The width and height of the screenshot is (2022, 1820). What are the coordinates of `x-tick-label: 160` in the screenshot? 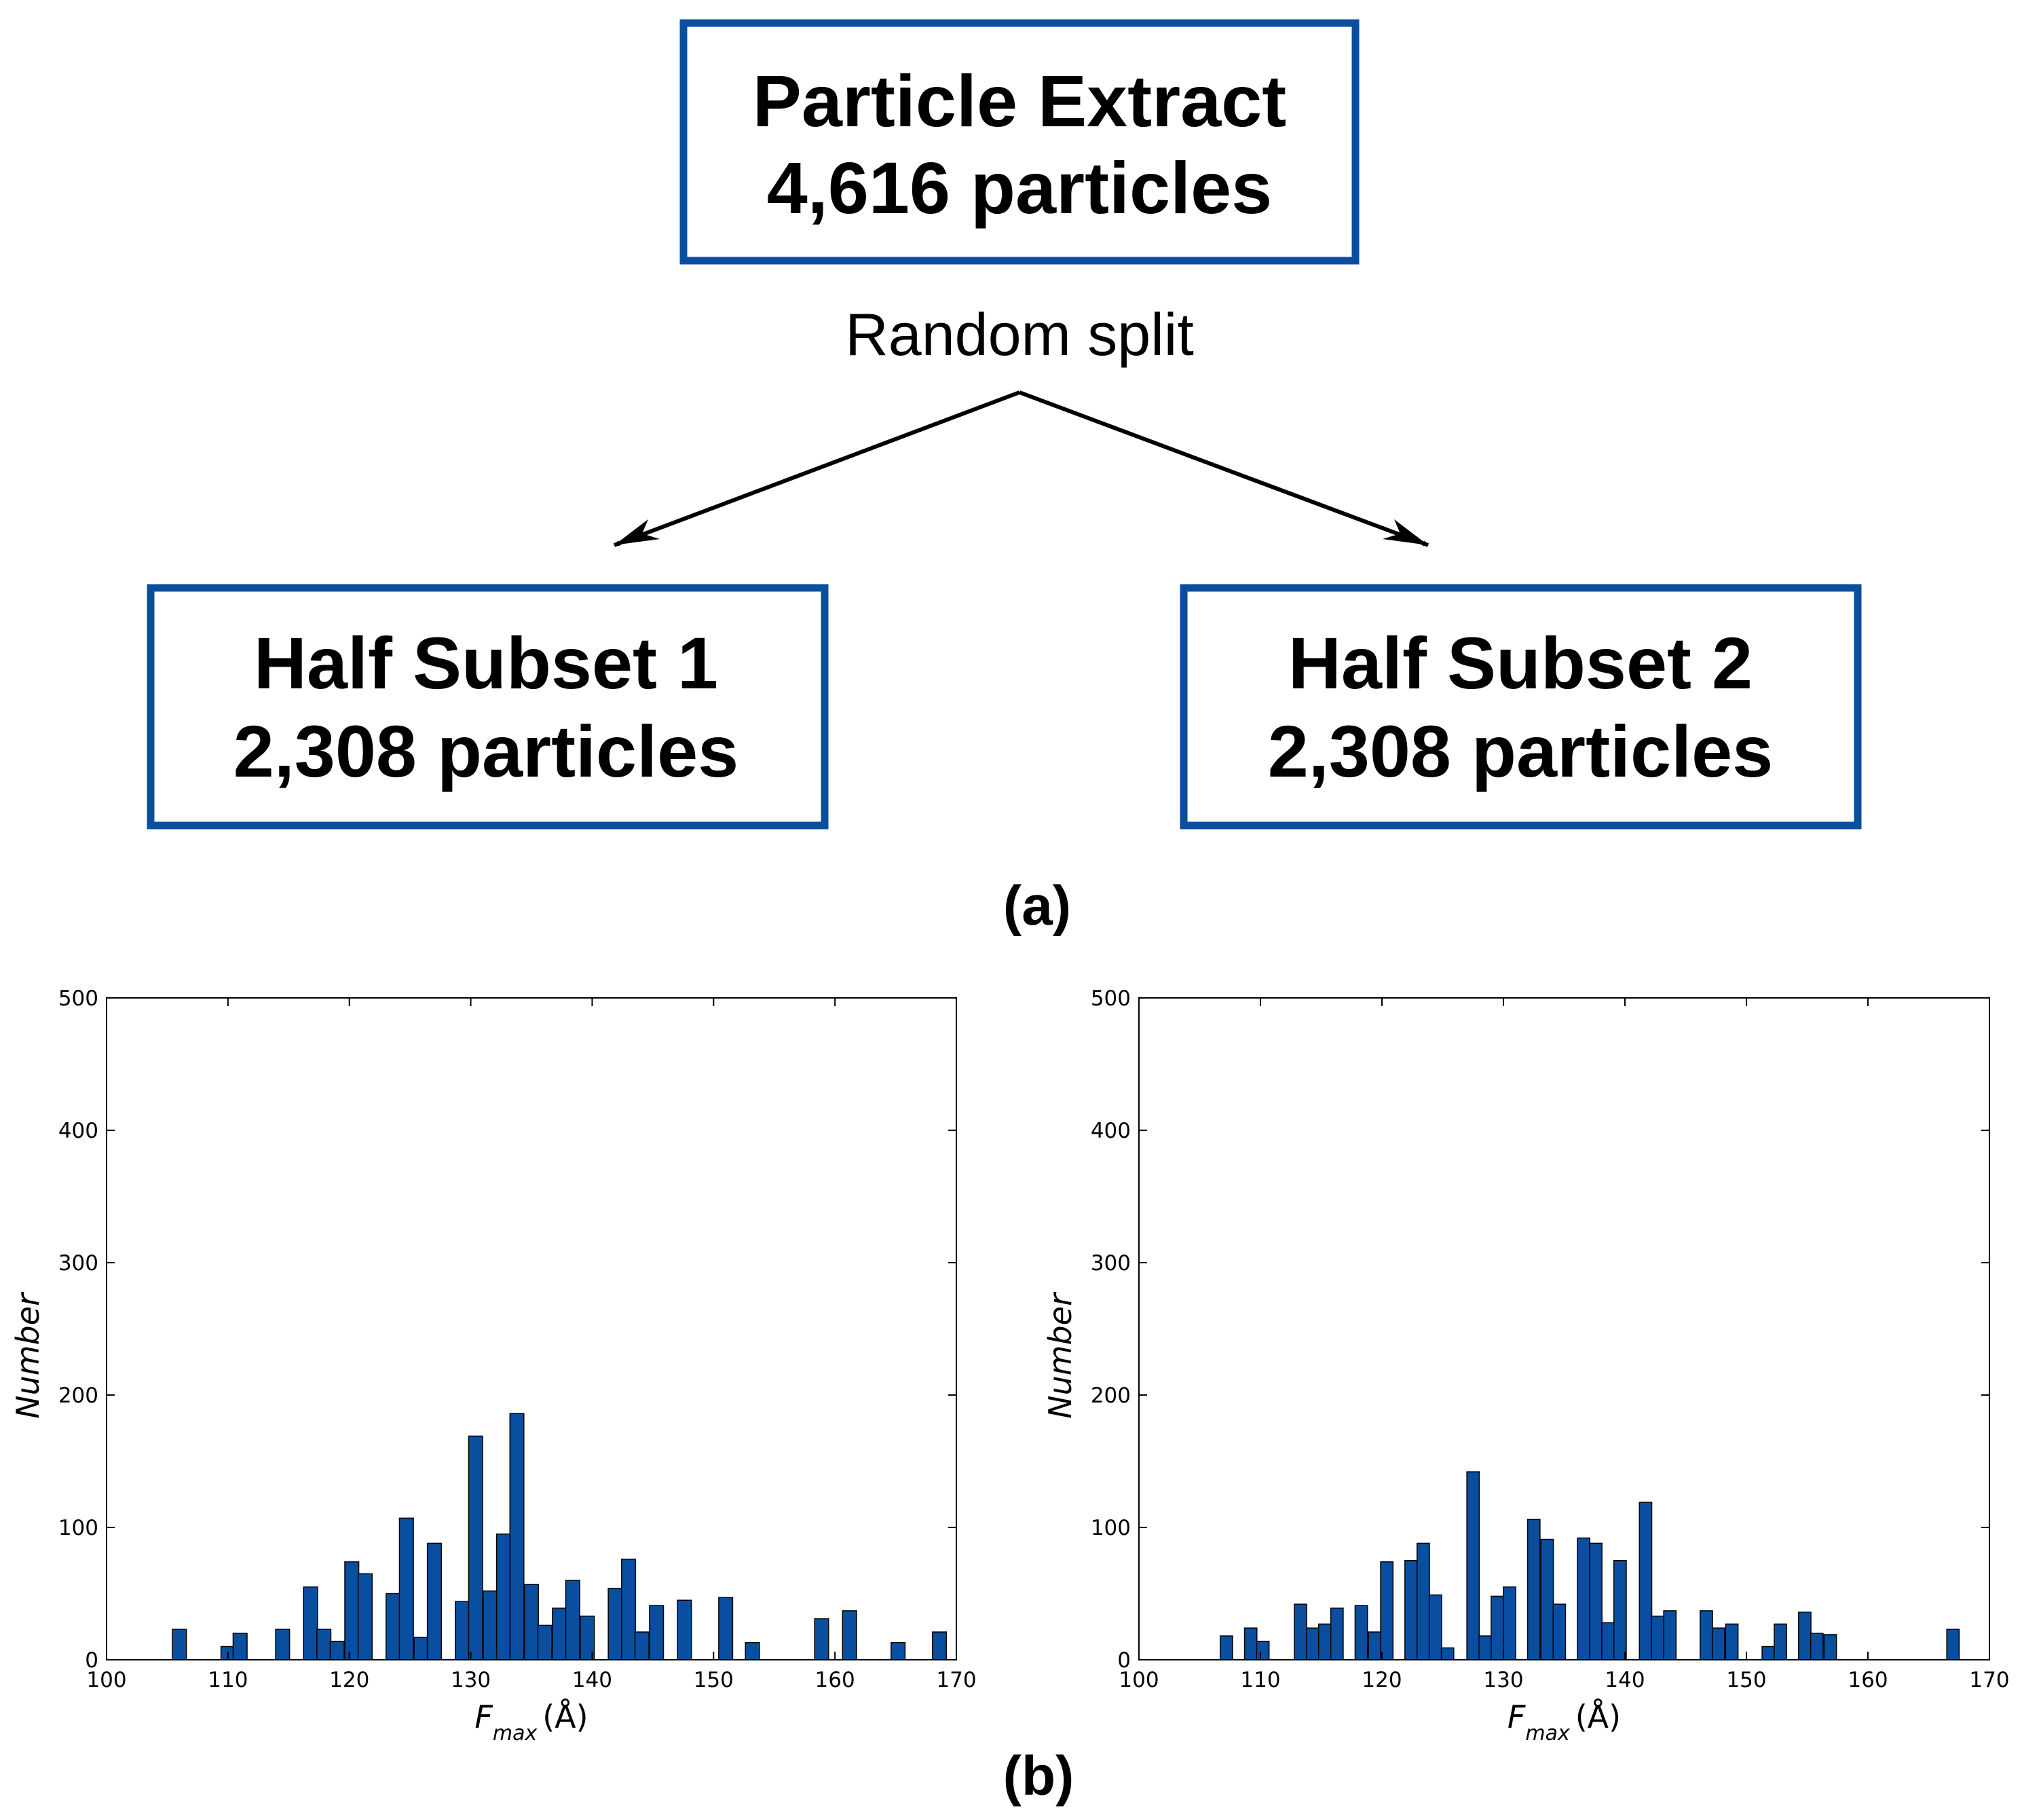 It's located at (1868, 1680).